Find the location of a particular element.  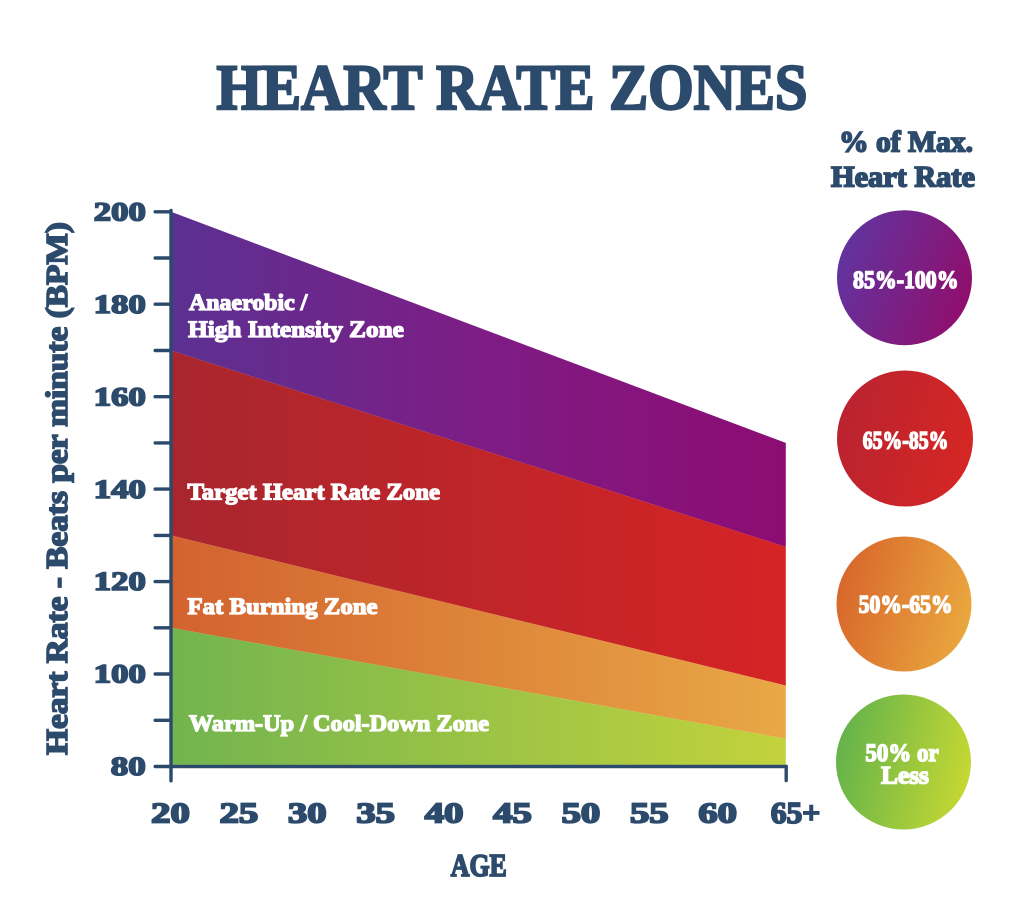

svg-text: High Intensity Zone is located at coordinates (296, 329).